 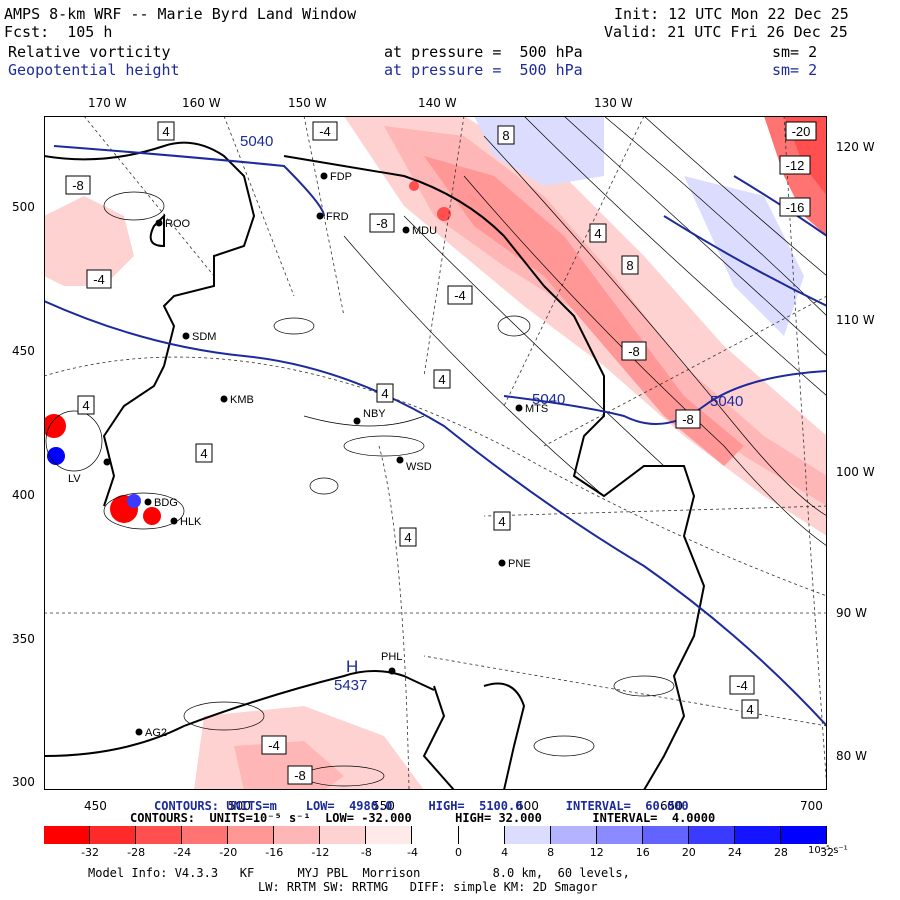 I want to click on station-marker: ROO, so click(x=173, y=224).